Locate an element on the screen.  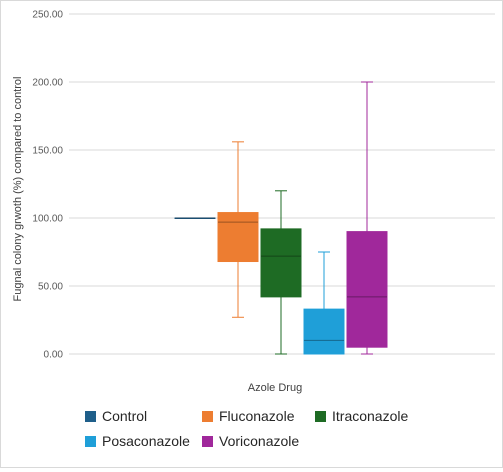
box-fluconazole is located at coordinates (238, 229).